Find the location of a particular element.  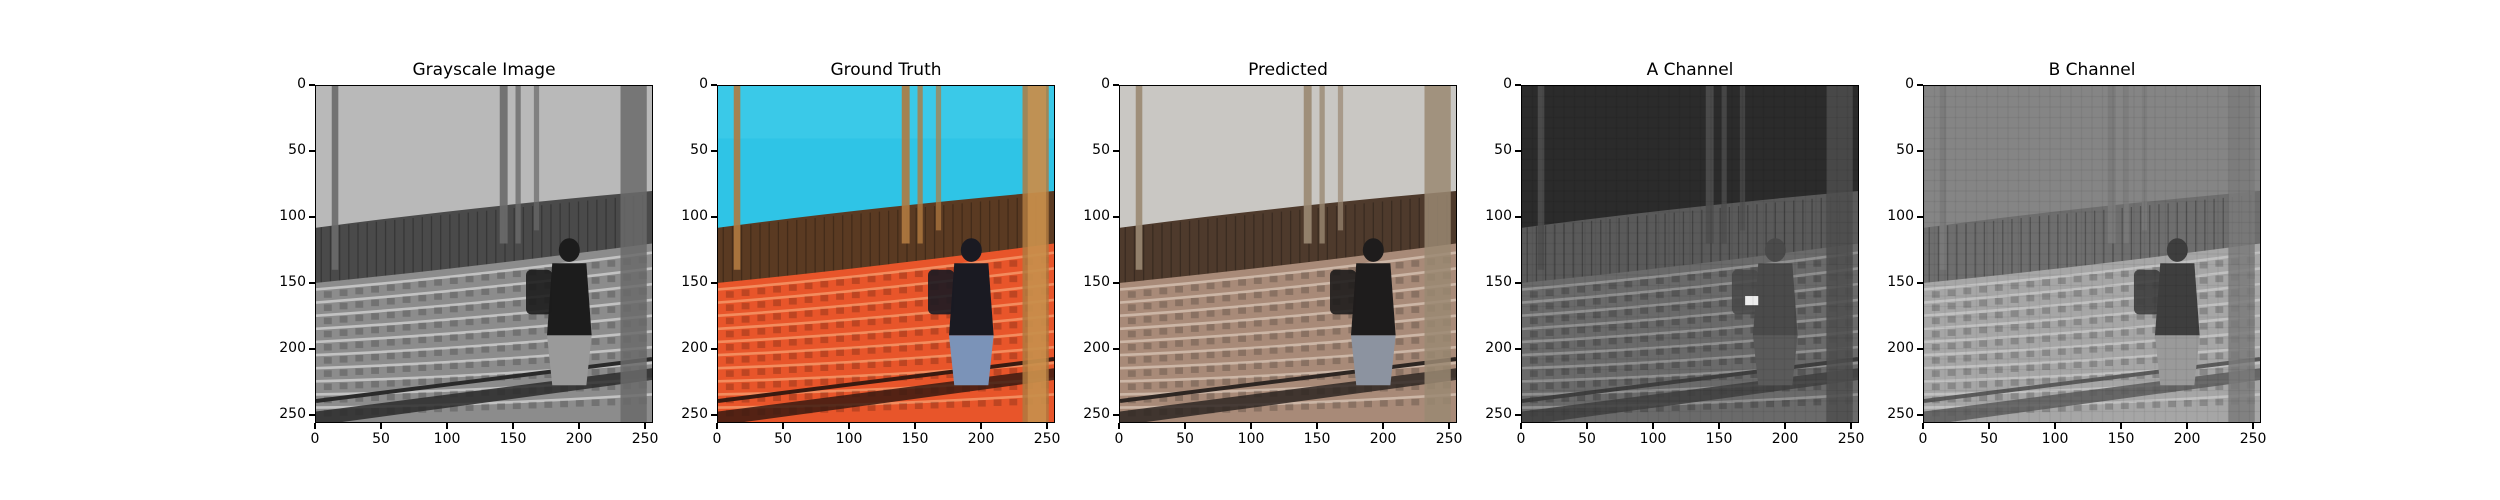

x-tick-label: 250 is located at coordinates (1851, 439).